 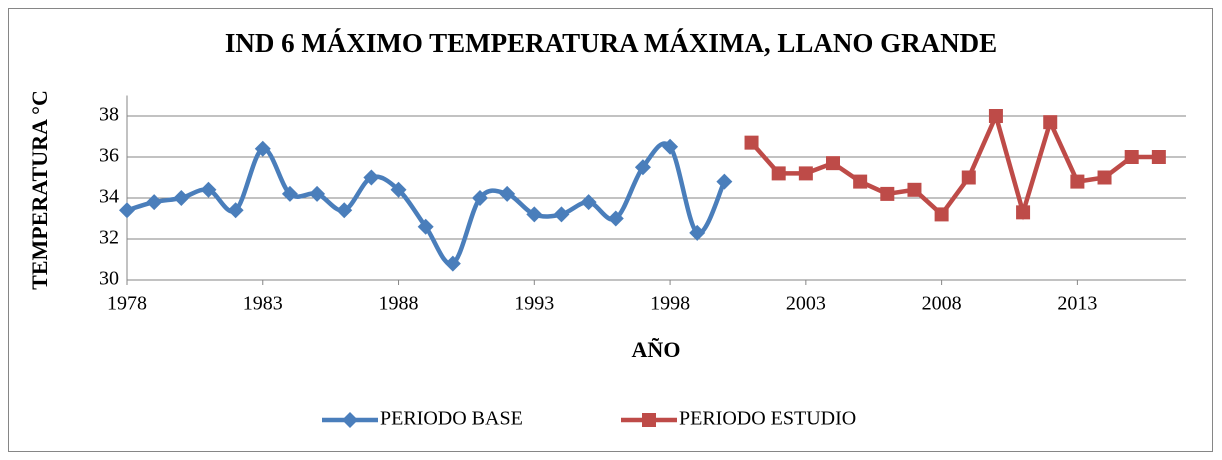 I want to click on y-tick-label: 30, so click(x=109, y=279).